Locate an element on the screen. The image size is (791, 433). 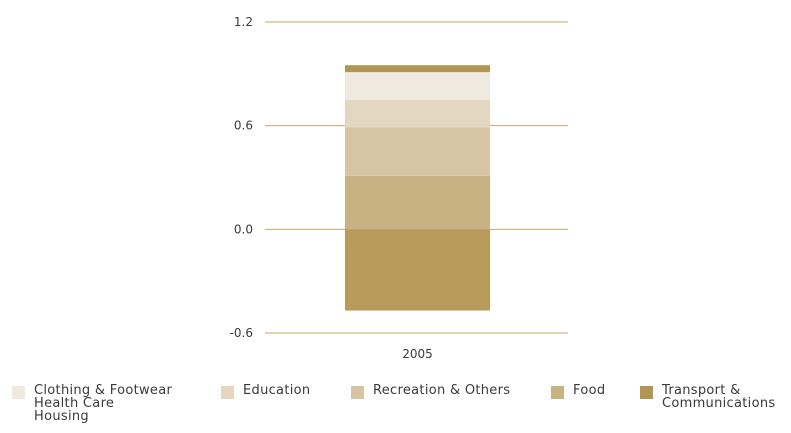
y-tick-label: -0.6 is located at coordinates (241, 333).